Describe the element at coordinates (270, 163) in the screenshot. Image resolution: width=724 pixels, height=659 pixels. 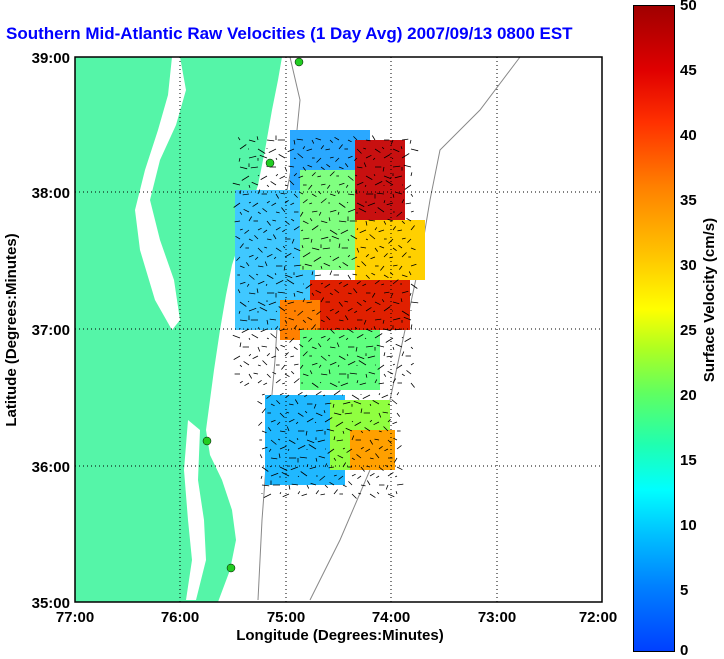
I see `station-marker` at that location.